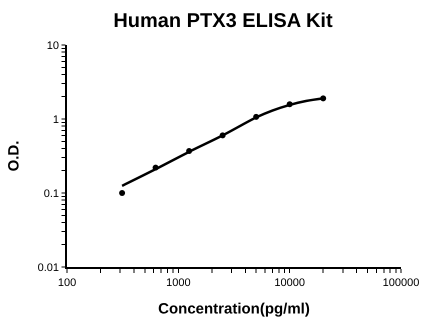 The height and width of the screenshot is (326, 446). What do you see at coordinates (401, 282) in the screenshot?
I see `x-tick-label: 100000` at bounding box center [401, 282].